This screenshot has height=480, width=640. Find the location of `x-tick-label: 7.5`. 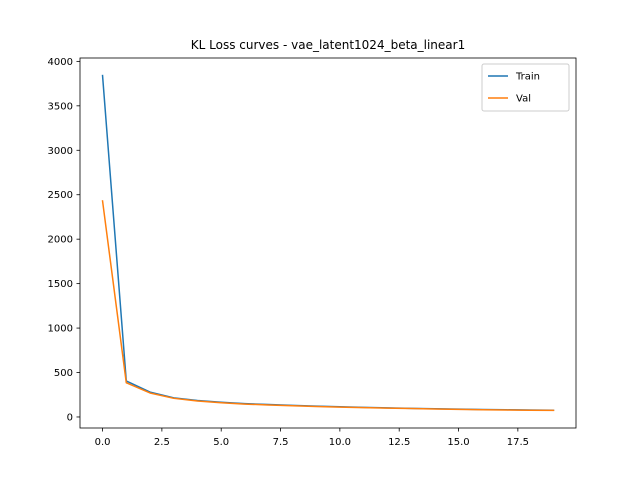

x-tick-label: 7.5 is located at coordinates (281, 442).